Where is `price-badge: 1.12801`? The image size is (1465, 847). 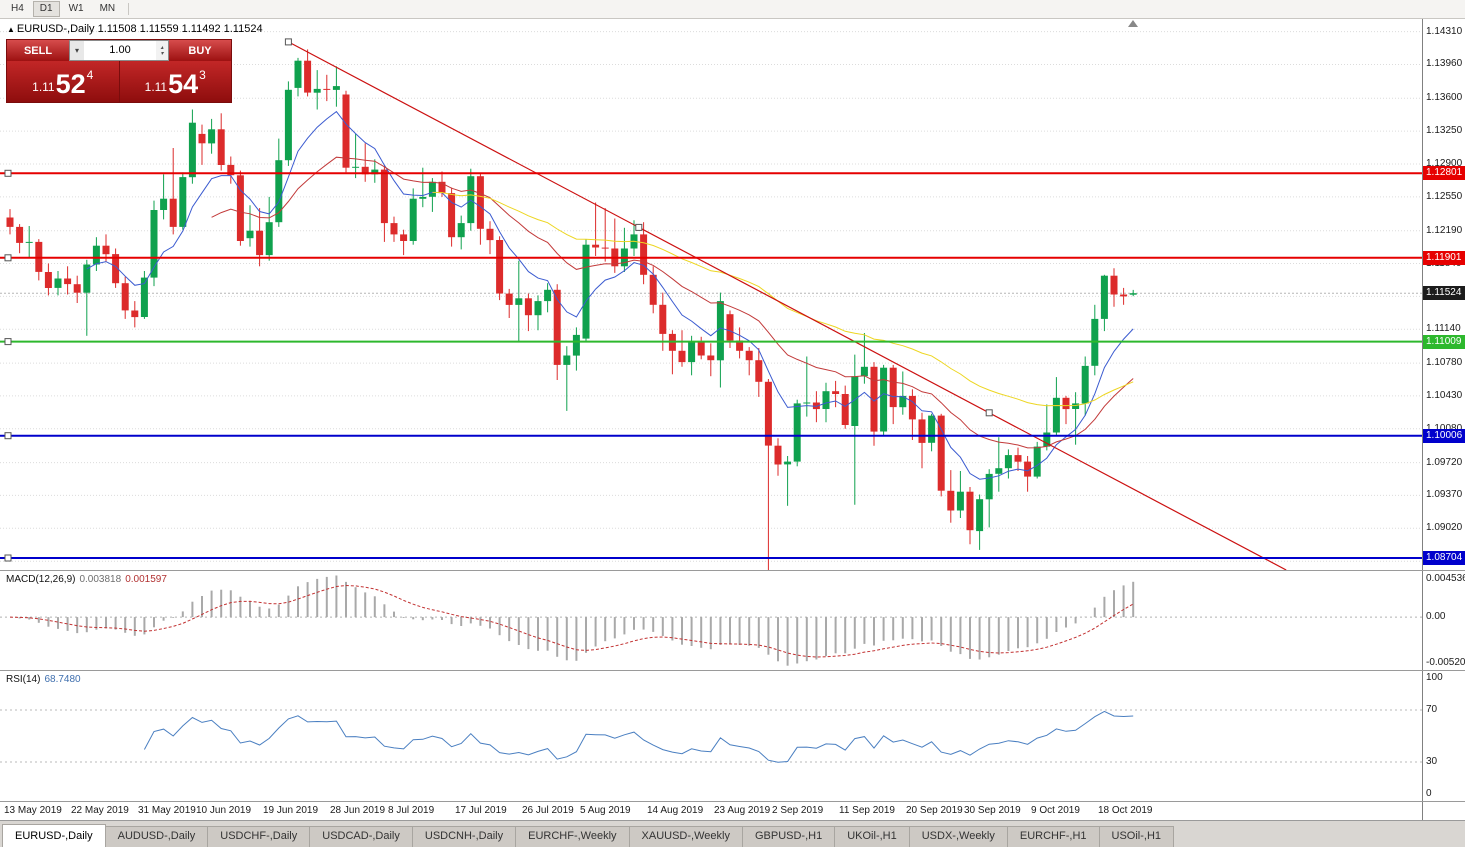 price-badge: 1.12801 is located at coordinates (1444, 173).